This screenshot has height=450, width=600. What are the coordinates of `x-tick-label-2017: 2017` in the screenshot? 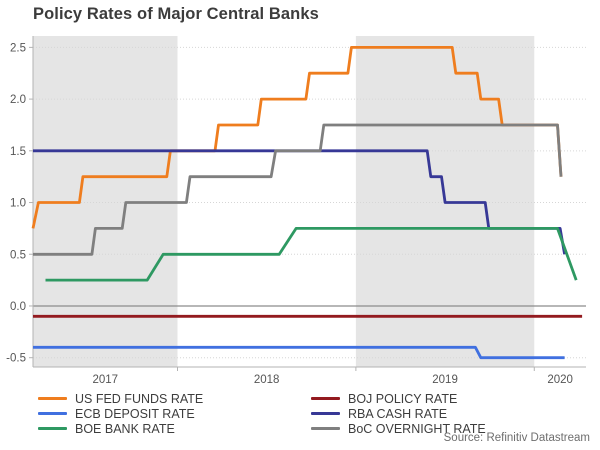 It's located at (105, 379).